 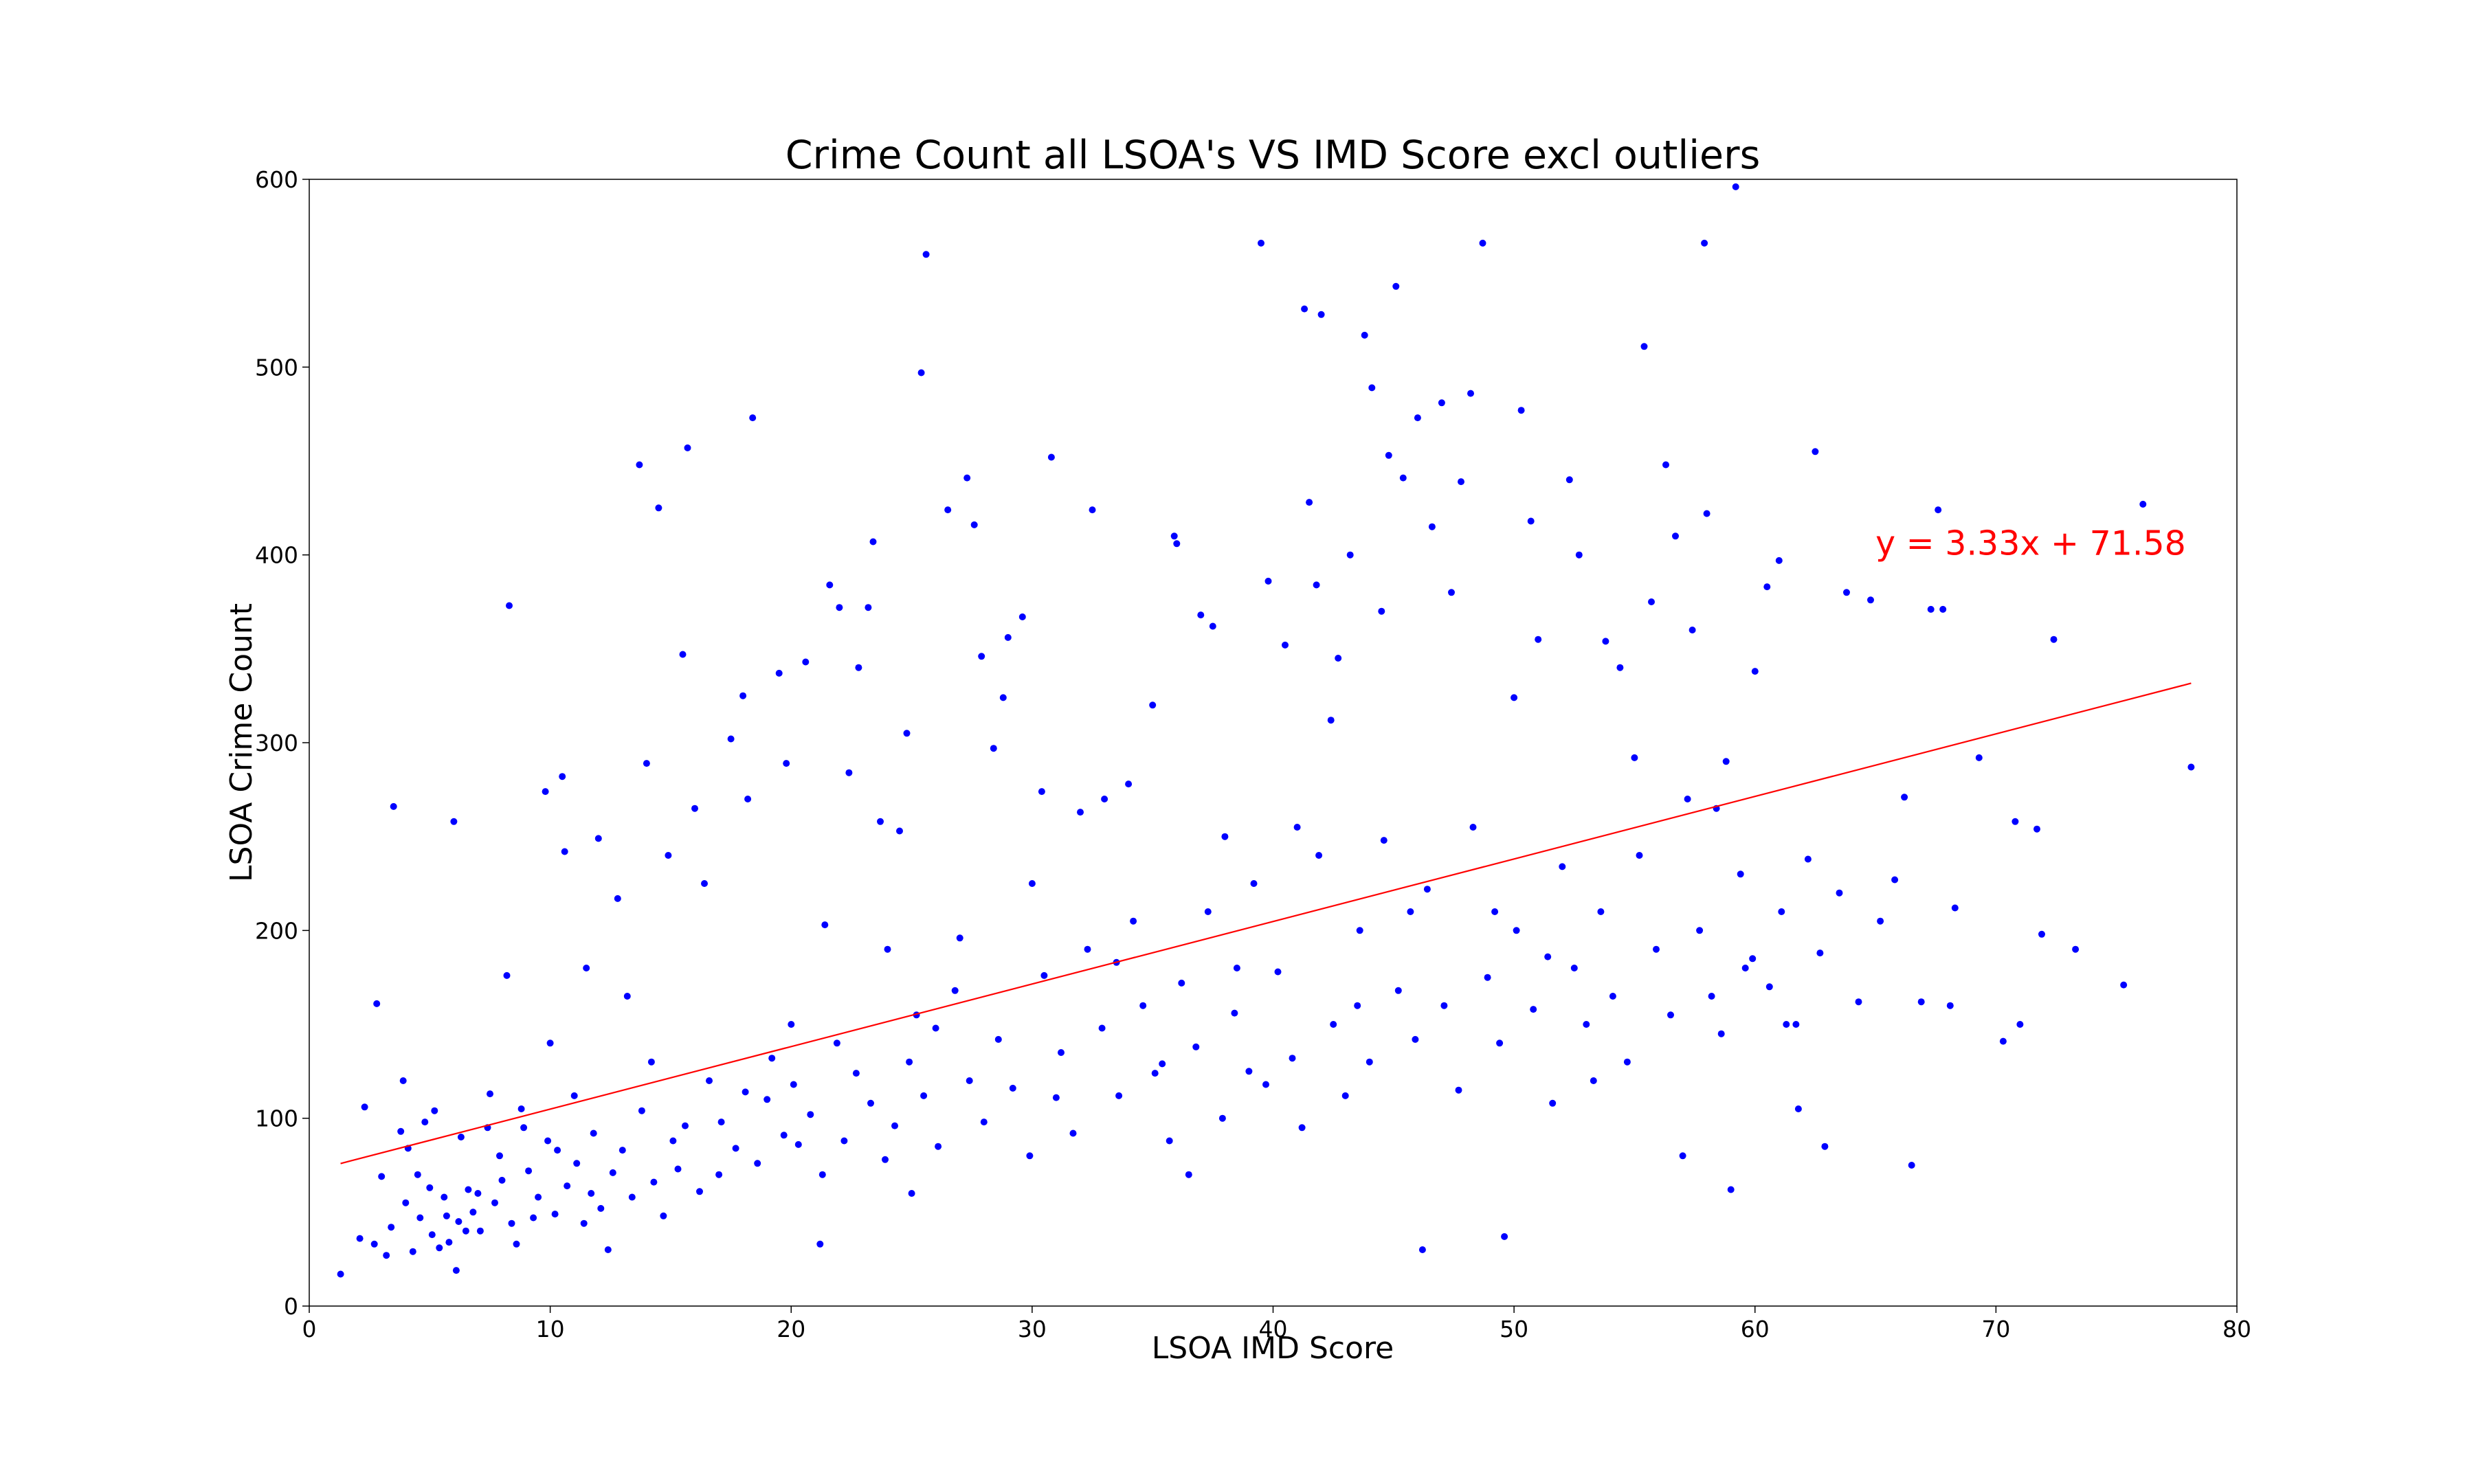 What do you see at coordinates (2030, 543) in the screenshot?
I see `trendline-equation: y = 3.33x + 71.58` at bounding box center [2030, 543].